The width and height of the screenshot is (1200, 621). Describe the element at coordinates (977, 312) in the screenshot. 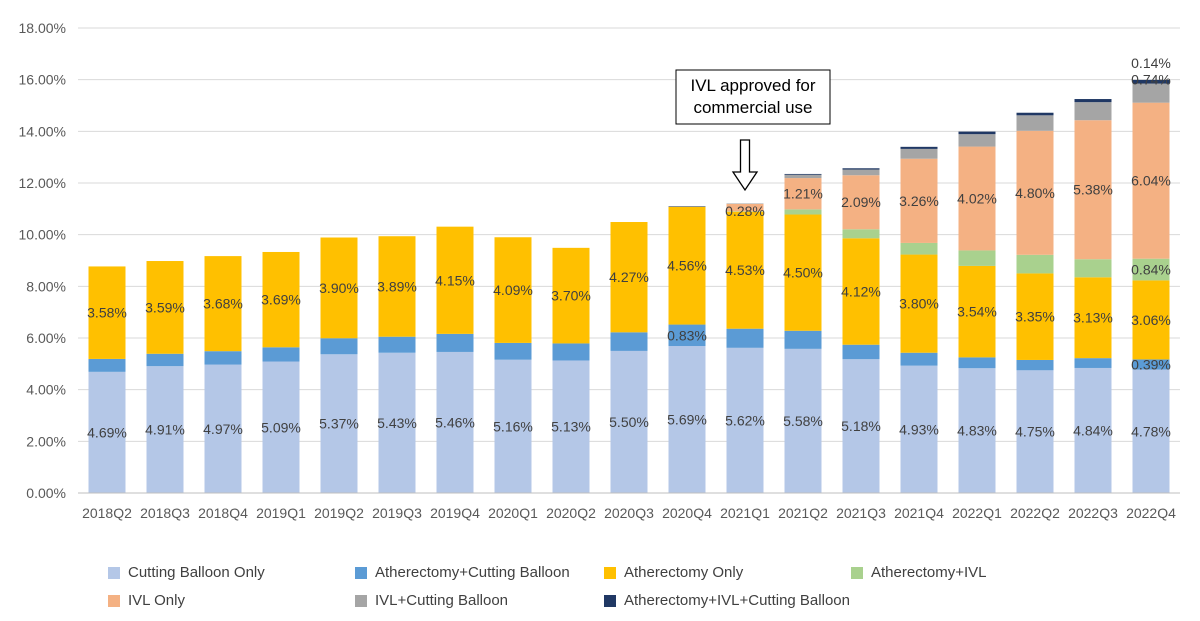

I see `data-label: 3.54%` at that location.